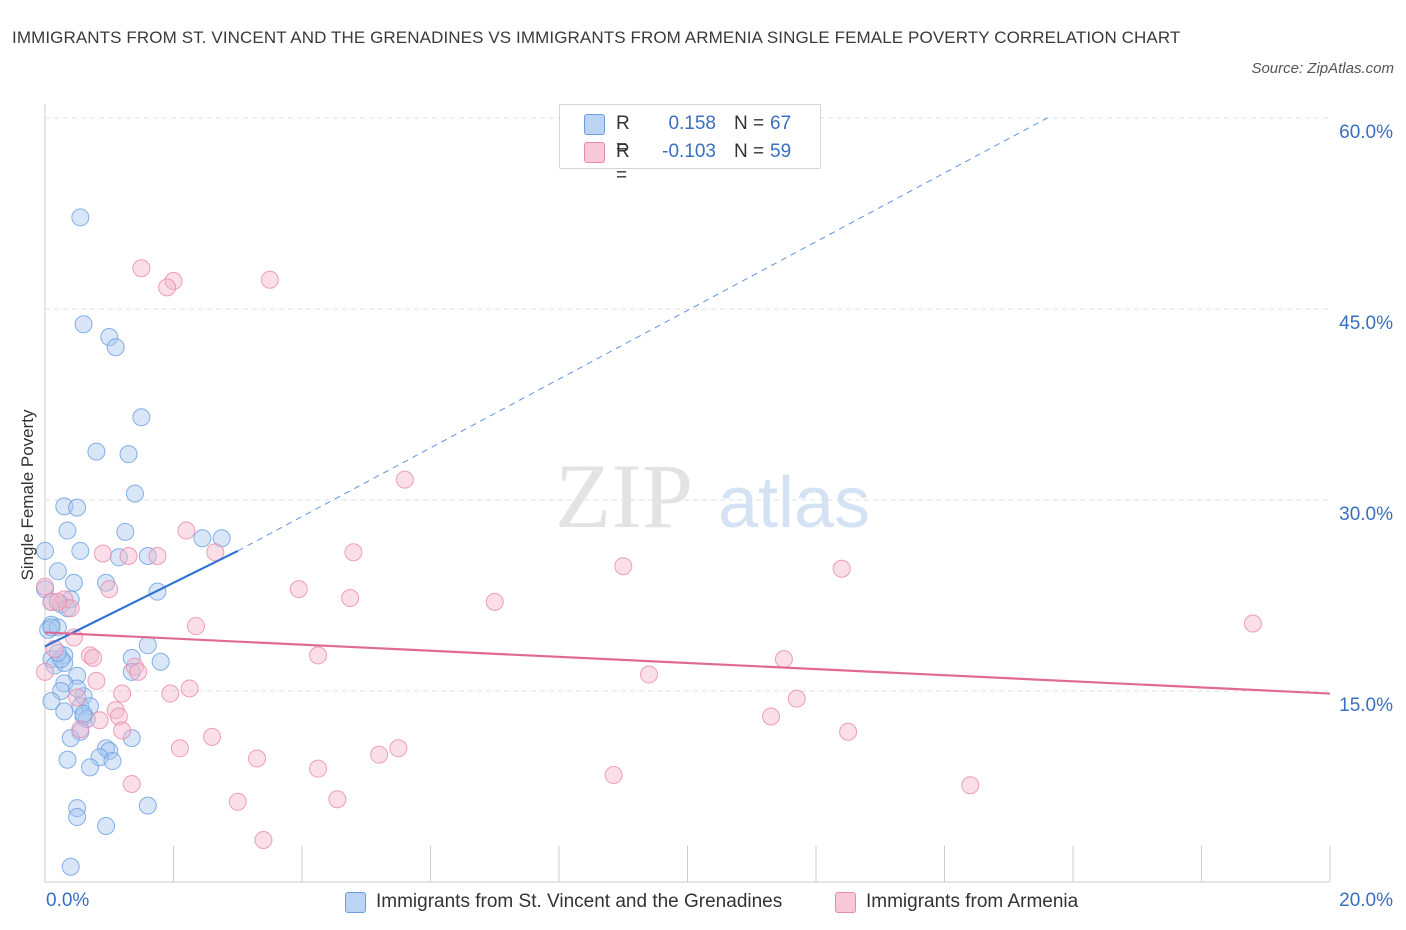 This screenshot has height=930, width=1406. Describe the element at coordinates (1366, 323) in the screenshot. I see `y-tick-label: 45.0%` at that location.